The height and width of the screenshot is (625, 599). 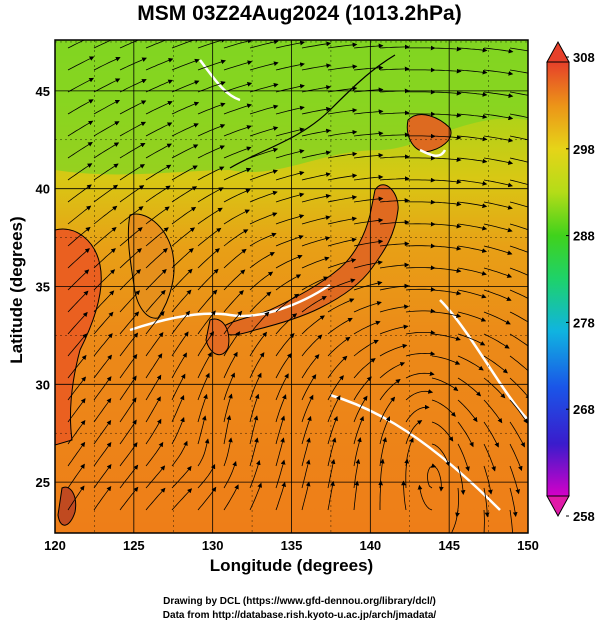 What do you see at coordinates (43, 384) in the screenshot?
I see `y-tick-label: 30` at bounding box center [43, 384].